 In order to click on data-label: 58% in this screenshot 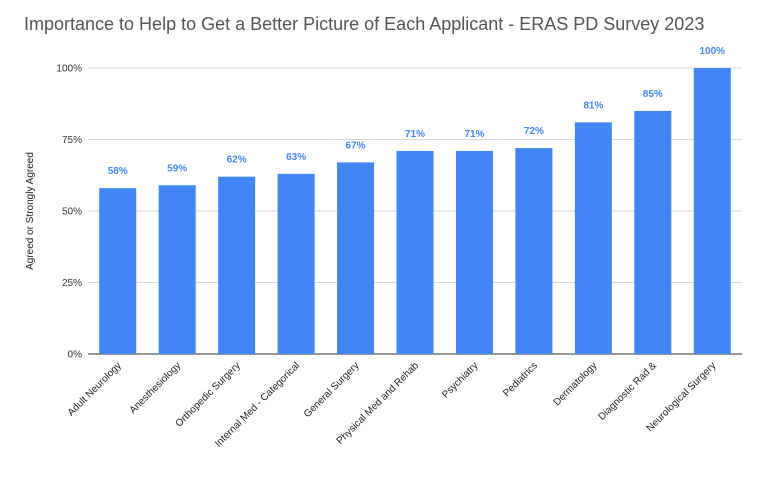, I will do `click(118, 171)`.